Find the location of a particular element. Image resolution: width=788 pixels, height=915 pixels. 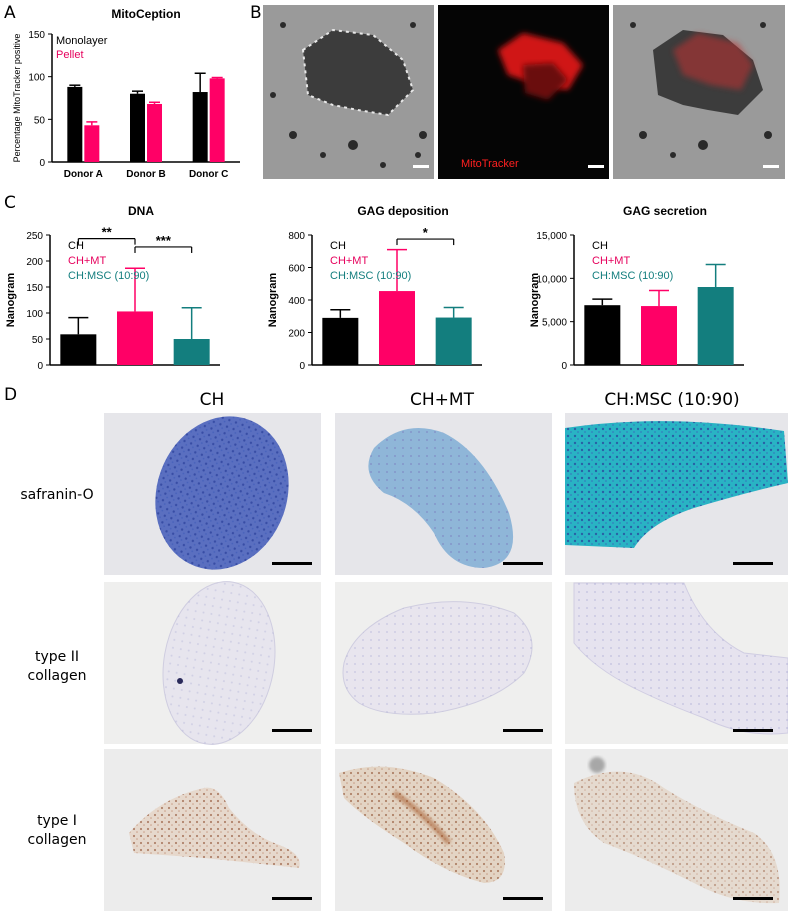

y-tick-label: 800 is located at coordinates (296, 236).